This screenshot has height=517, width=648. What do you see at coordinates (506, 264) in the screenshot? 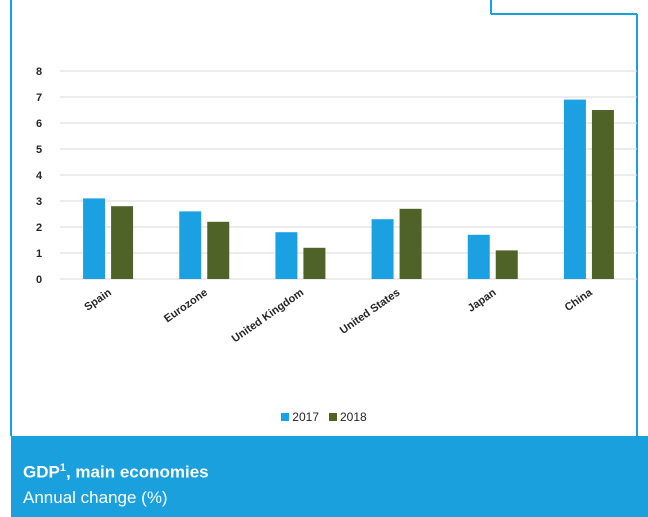
I see `bar-2018-japan` at bounding box center [506, 264].